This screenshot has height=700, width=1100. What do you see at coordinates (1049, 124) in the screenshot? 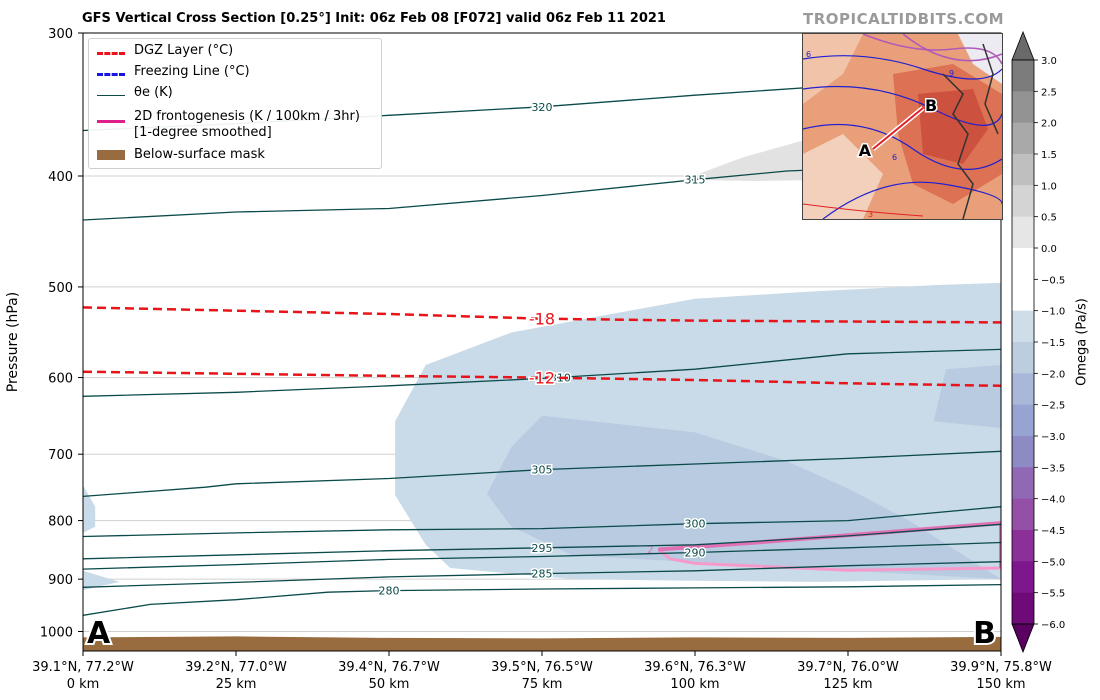
I see `colorbar-tick-label: 2.0` at bounding box center [1049, 124].